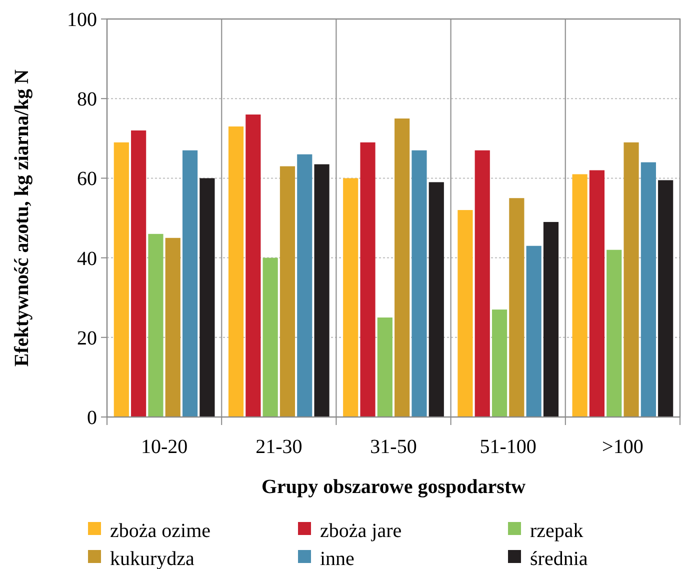 The height and width of the screenshot is (569, 683). I want to click on y-tick-label: 80, so click(87, 99).